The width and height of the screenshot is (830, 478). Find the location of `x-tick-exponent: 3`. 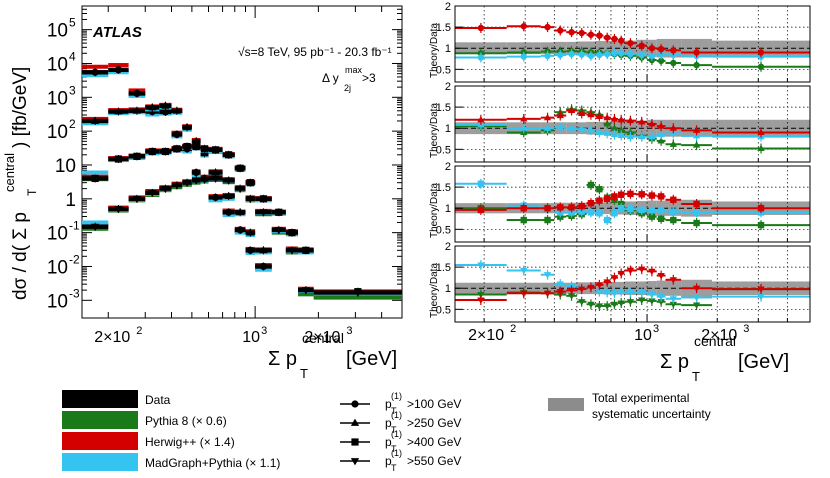

x-tick-exponent: 3 is located at coordinates (264, 331).